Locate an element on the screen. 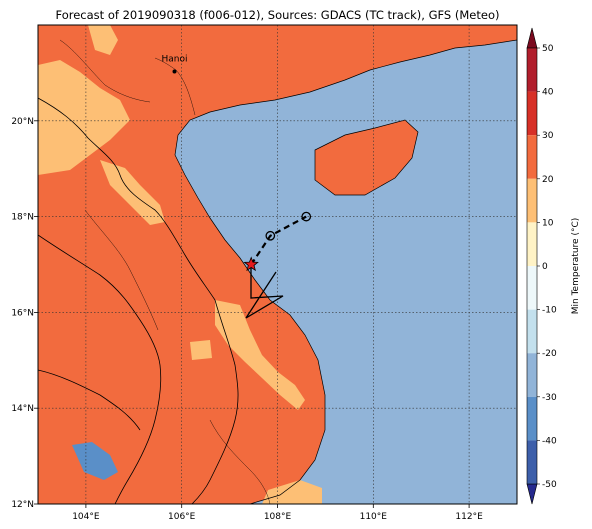  lat-tick-label: 20°N is located at coordinates (22, 122).